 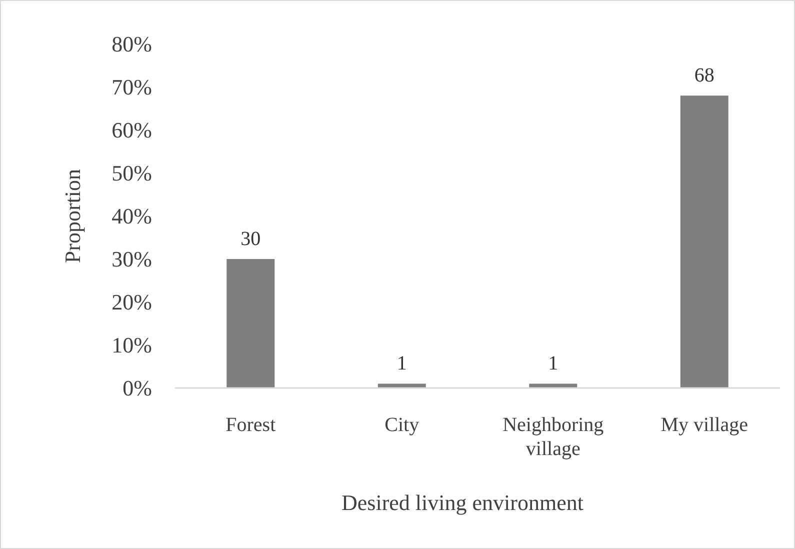 I want to click on x-axis-title: Desired living environment, so click(x=463, y=502).